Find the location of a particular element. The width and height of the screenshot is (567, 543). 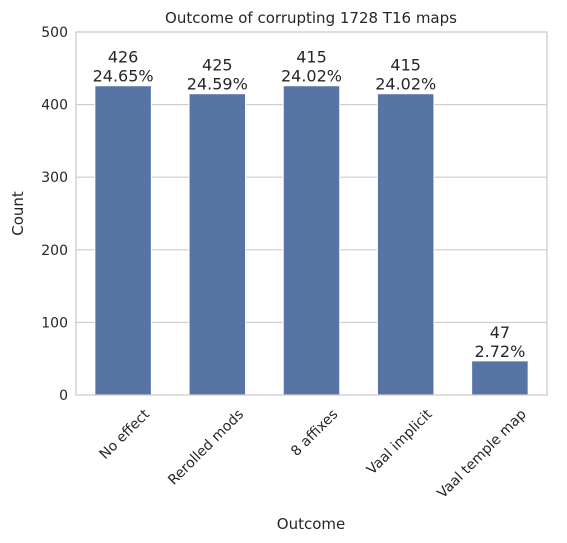

data-label-percent: 24.59% is located at coordinates (217, 84).